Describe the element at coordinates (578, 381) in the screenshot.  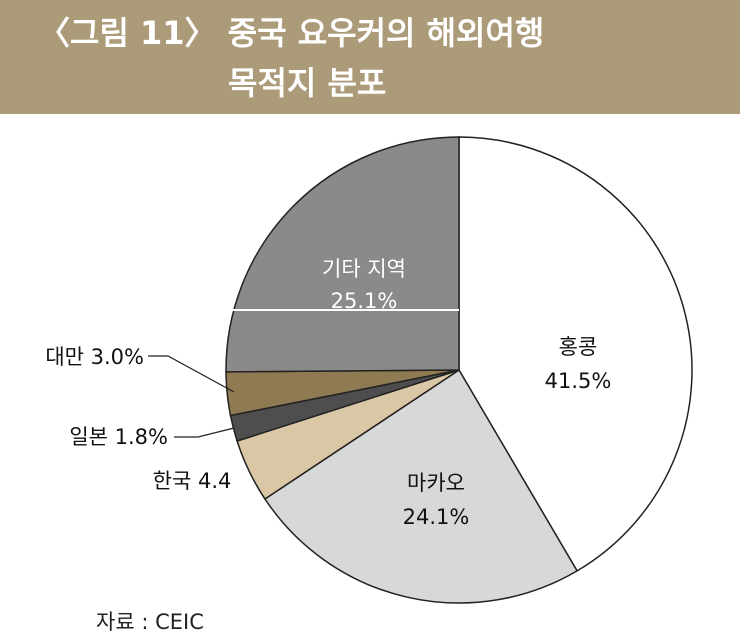
I see `slice-value-hongkong: 41.5%` at that location.